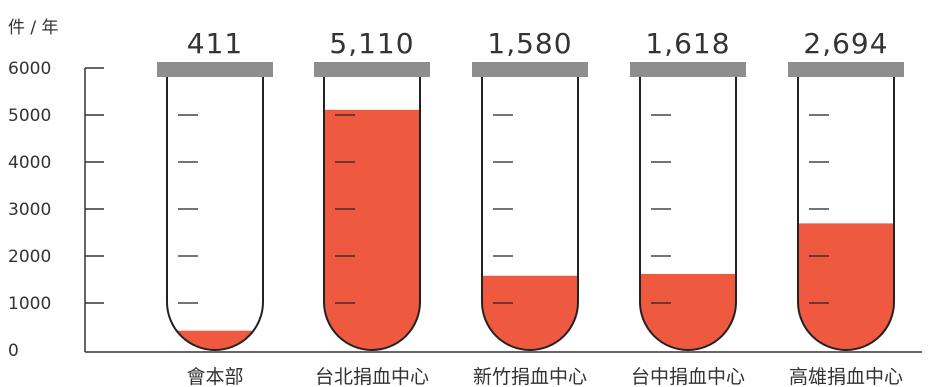  Describe the element at coordinates (846, 376) in the screenshot. I see `category-label: 高雄捐血中心` at that location.